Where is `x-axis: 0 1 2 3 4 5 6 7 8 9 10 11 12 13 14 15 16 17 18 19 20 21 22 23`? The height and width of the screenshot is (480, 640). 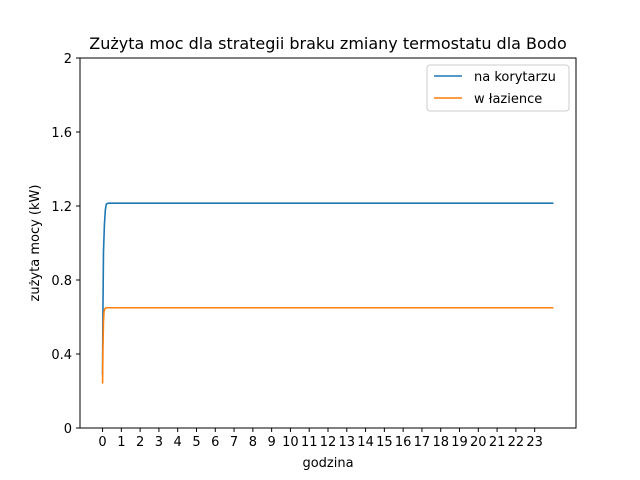 x-axis: 0 1 2 3 4 5 6 7 8 9 10 11 12 13 14 15 16 17 18 19 20 21 22 23 is located at coordinates (320, 439).